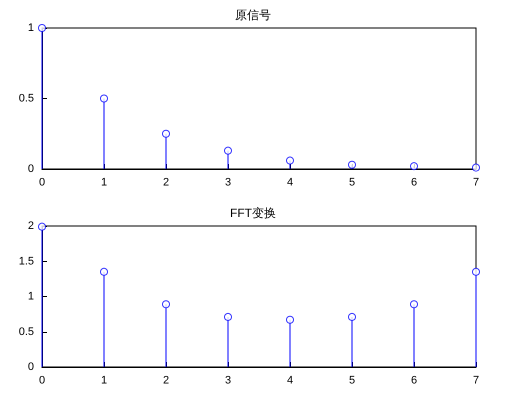 This screenshot has width=506, height=393. Describe the element at coordinates (253, 15) in the screenshot. I see `chart-title: 原信号` at that location.